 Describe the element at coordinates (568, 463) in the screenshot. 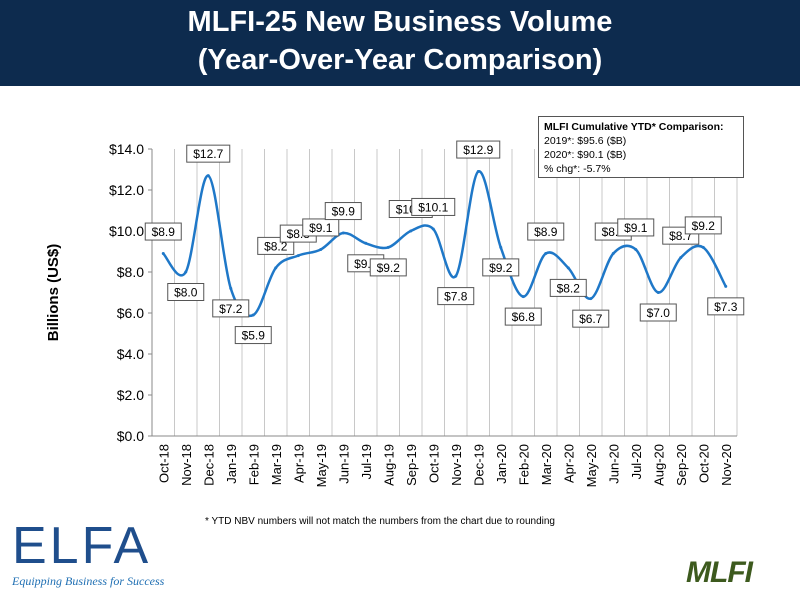

I see `x-tick-label: Apr-20` at that location.